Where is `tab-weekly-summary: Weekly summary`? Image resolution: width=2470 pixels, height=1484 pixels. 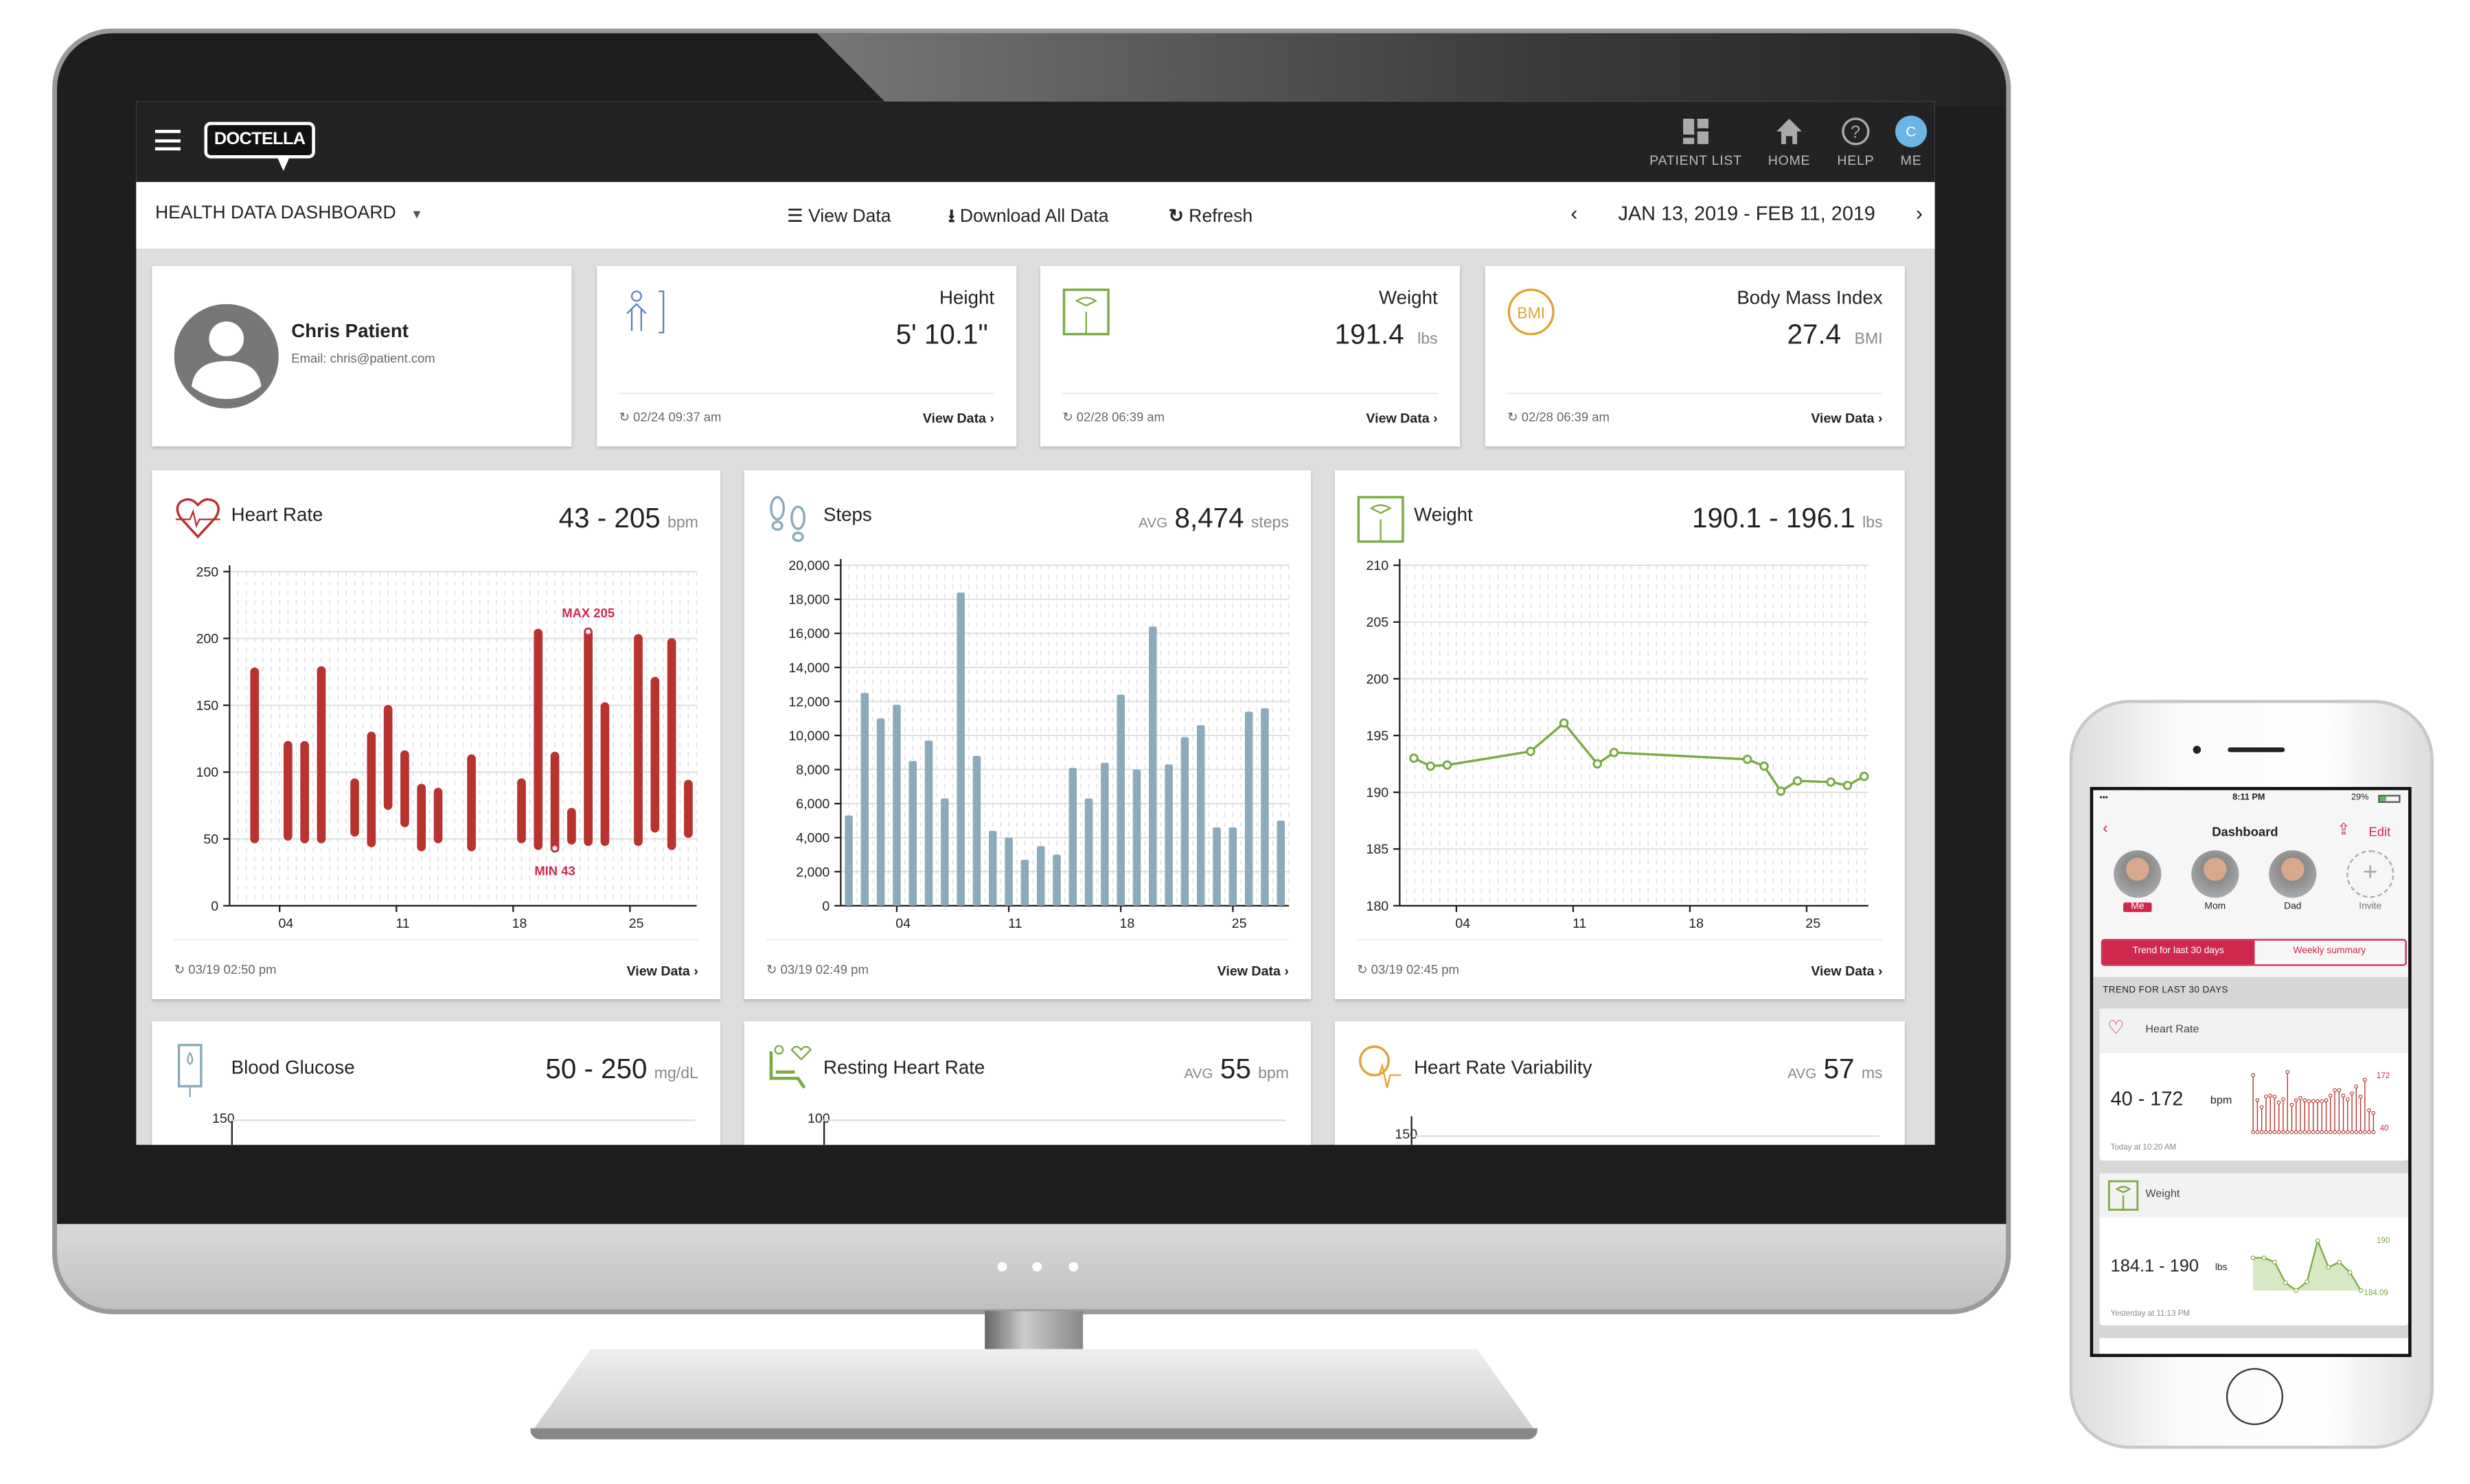
tab-weekly-summary: Weekly summary is located at coordinates (2329, 952).